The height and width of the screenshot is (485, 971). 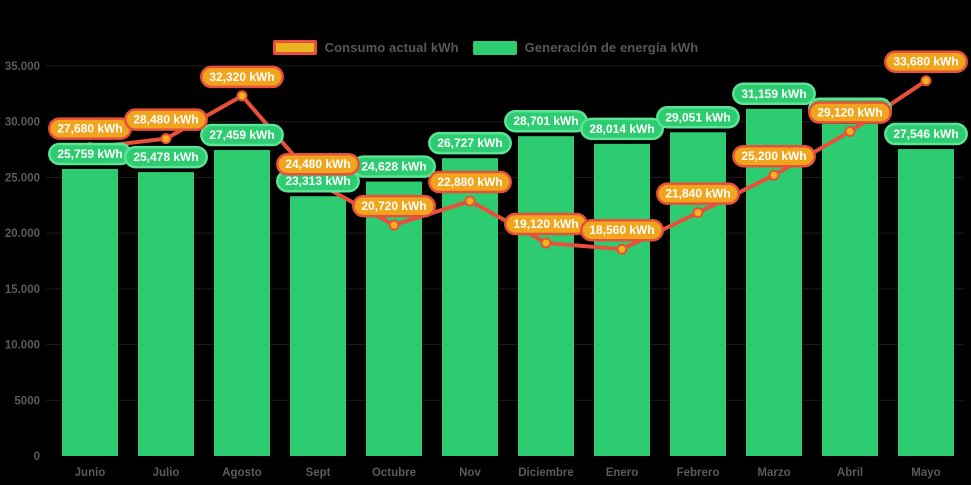 I want to click on consumo-label-pill-enero-text: 18,560 kWh, so click(x=621, y=230).